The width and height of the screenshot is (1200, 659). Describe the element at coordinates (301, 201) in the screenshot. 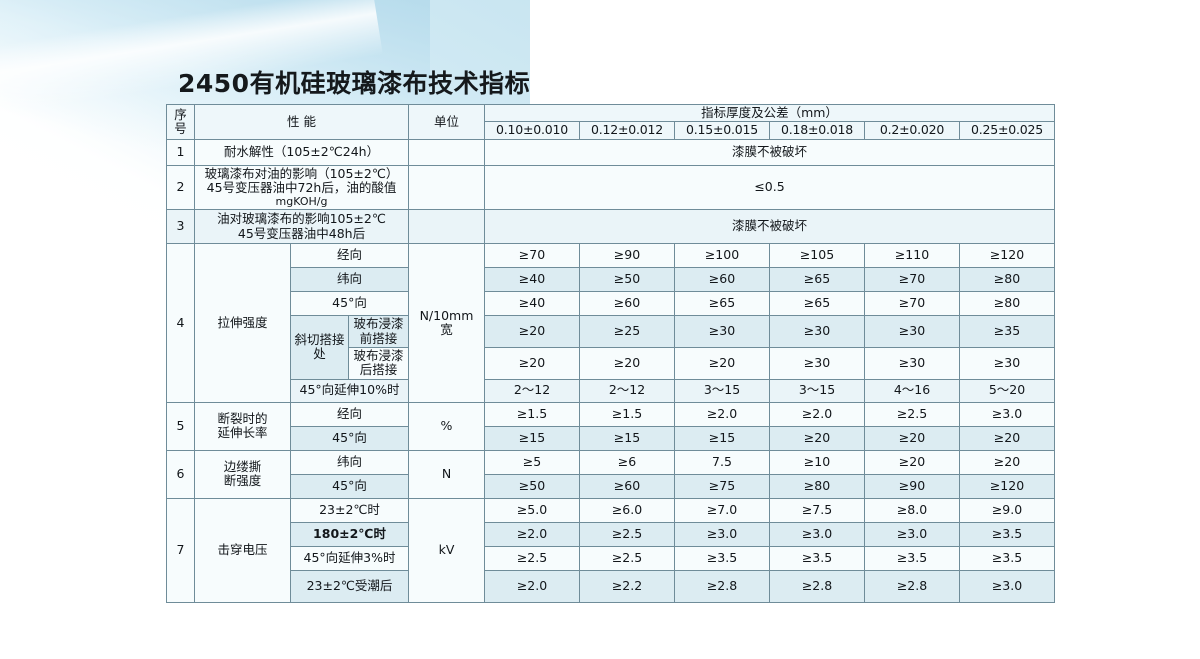

I see `row-property-line-3: mgKOH/g` at that location.